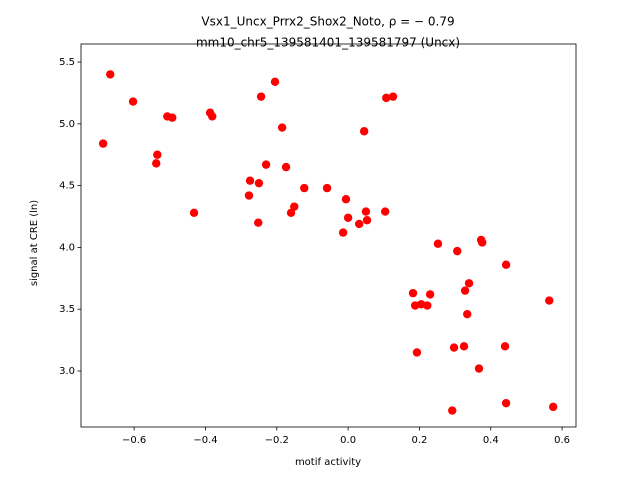 The height and width of the screenshot is (480, 640). I want to click on x-tick-label: 0.6, so click(562, 440).